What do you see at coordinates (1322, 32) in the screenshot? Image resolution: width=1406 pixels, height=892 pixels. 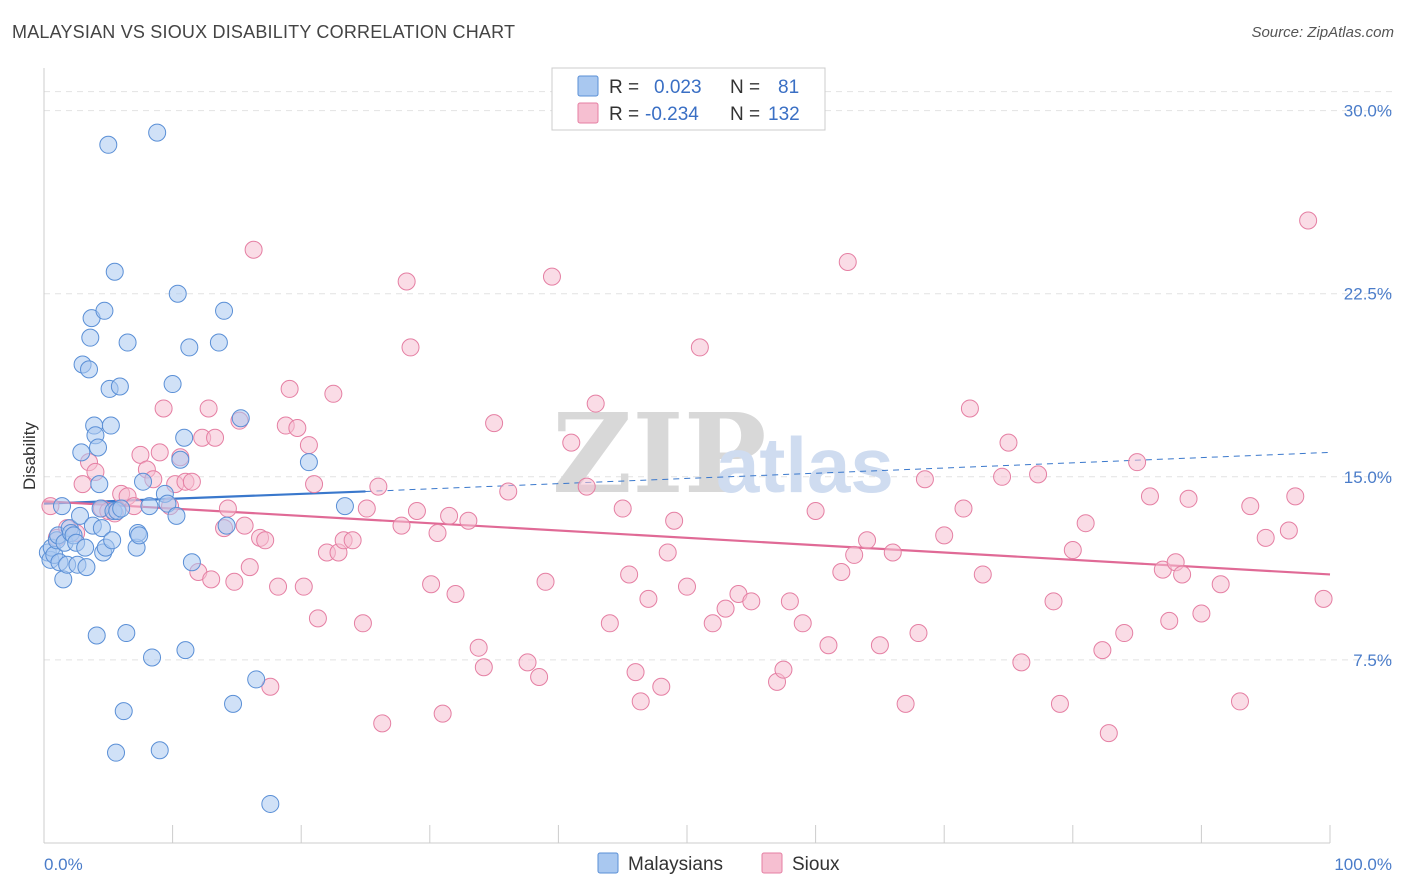 I see `chart-source: Source: ZipAtlas.com` at bounding box center [1322, 32].